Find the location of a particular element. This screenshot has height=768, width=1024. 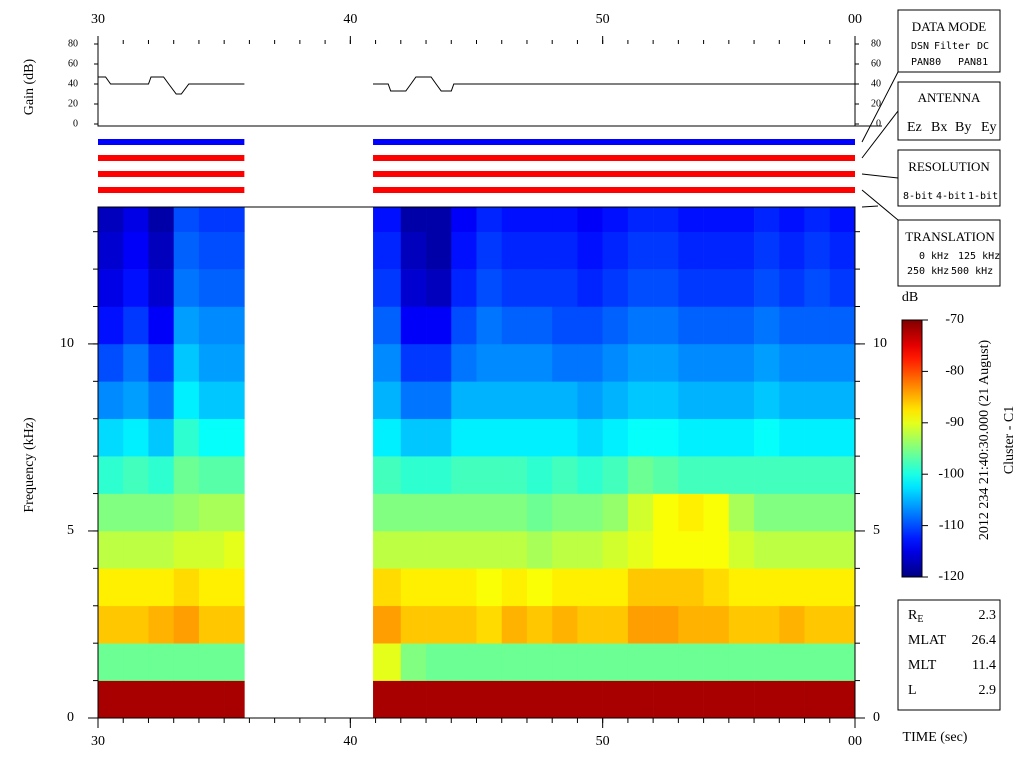

colorbar-tick-label: -100 is located at coordinates (951, 473).